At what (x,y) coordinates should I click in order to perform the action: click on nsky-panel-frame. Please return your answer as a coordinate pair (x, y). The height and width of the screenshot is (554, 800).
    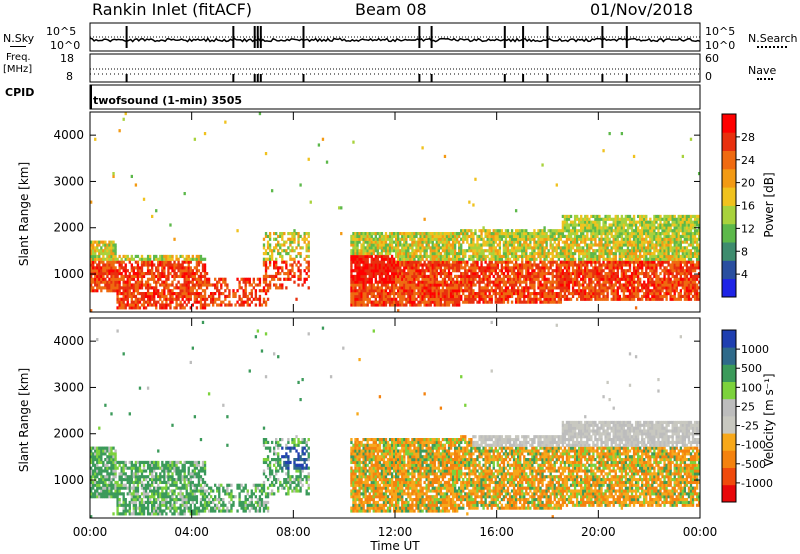
    Looking at the image, I should click on (395, 37).